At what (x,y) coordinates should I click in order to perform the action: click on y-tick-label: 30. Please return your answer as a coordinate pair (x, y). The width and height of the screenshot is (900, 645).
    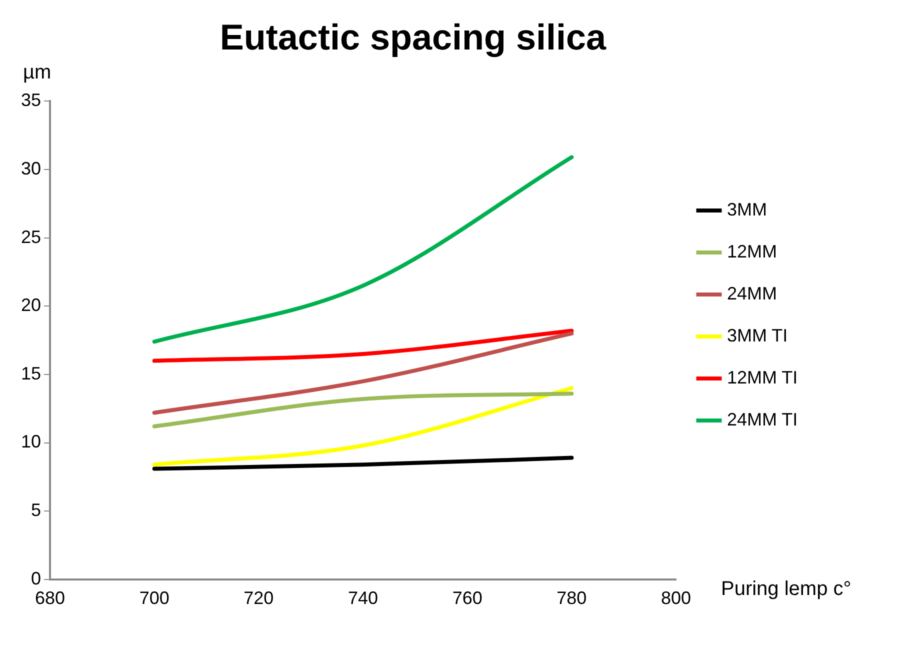
    Looking at the image, I should click on (31, 168).